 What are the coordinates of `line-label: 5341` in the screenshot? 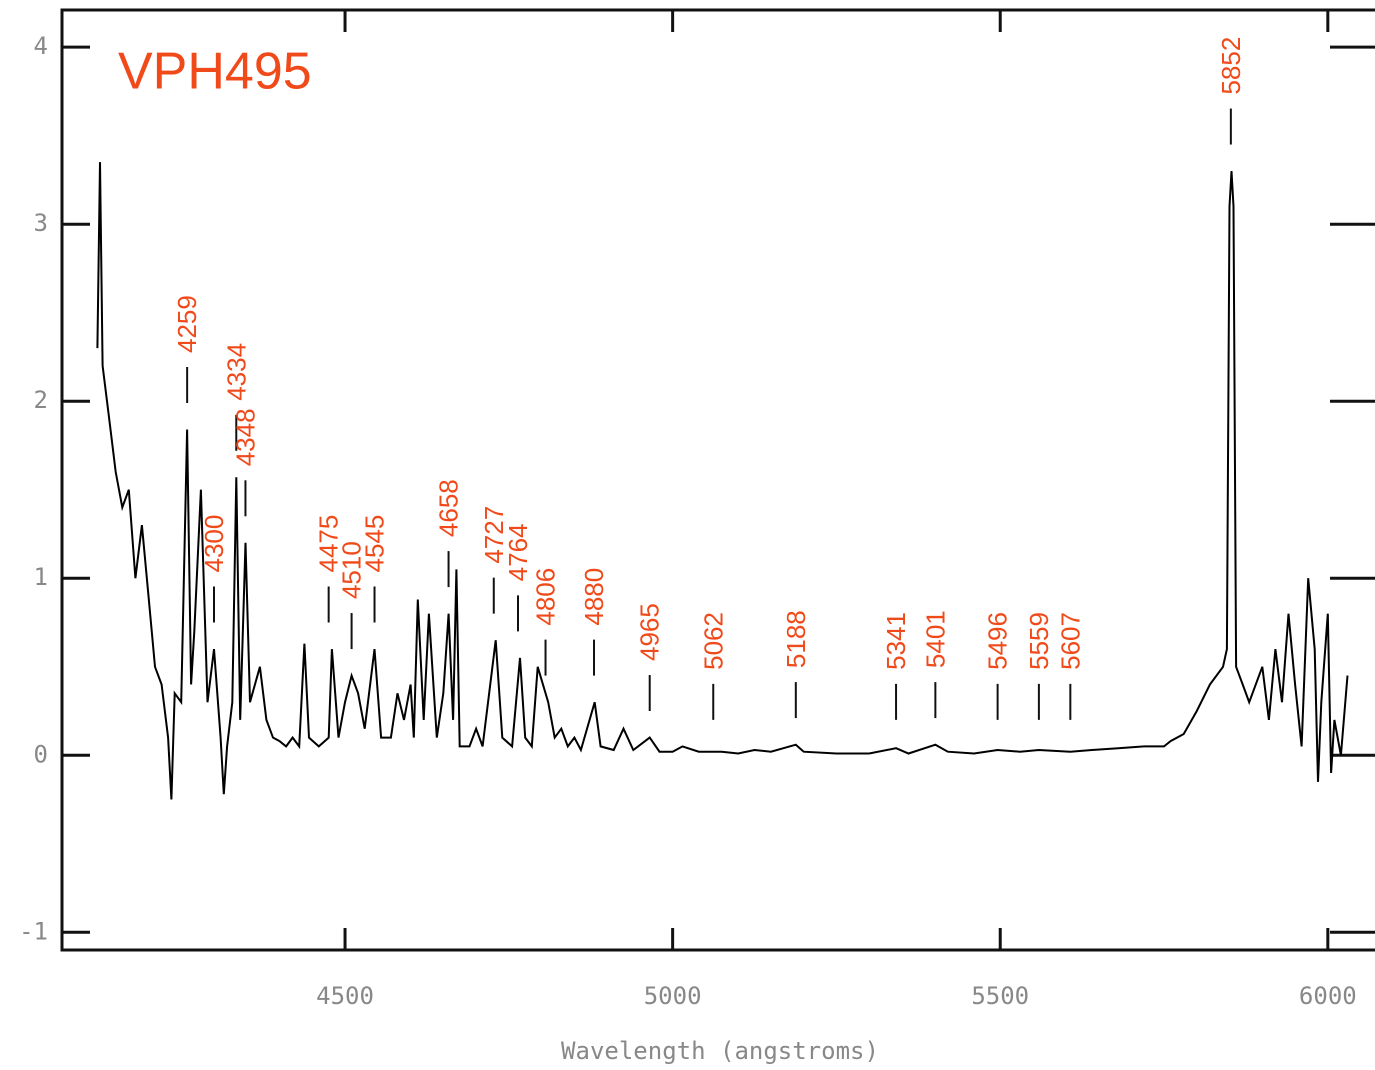 It's located at (896, 641).